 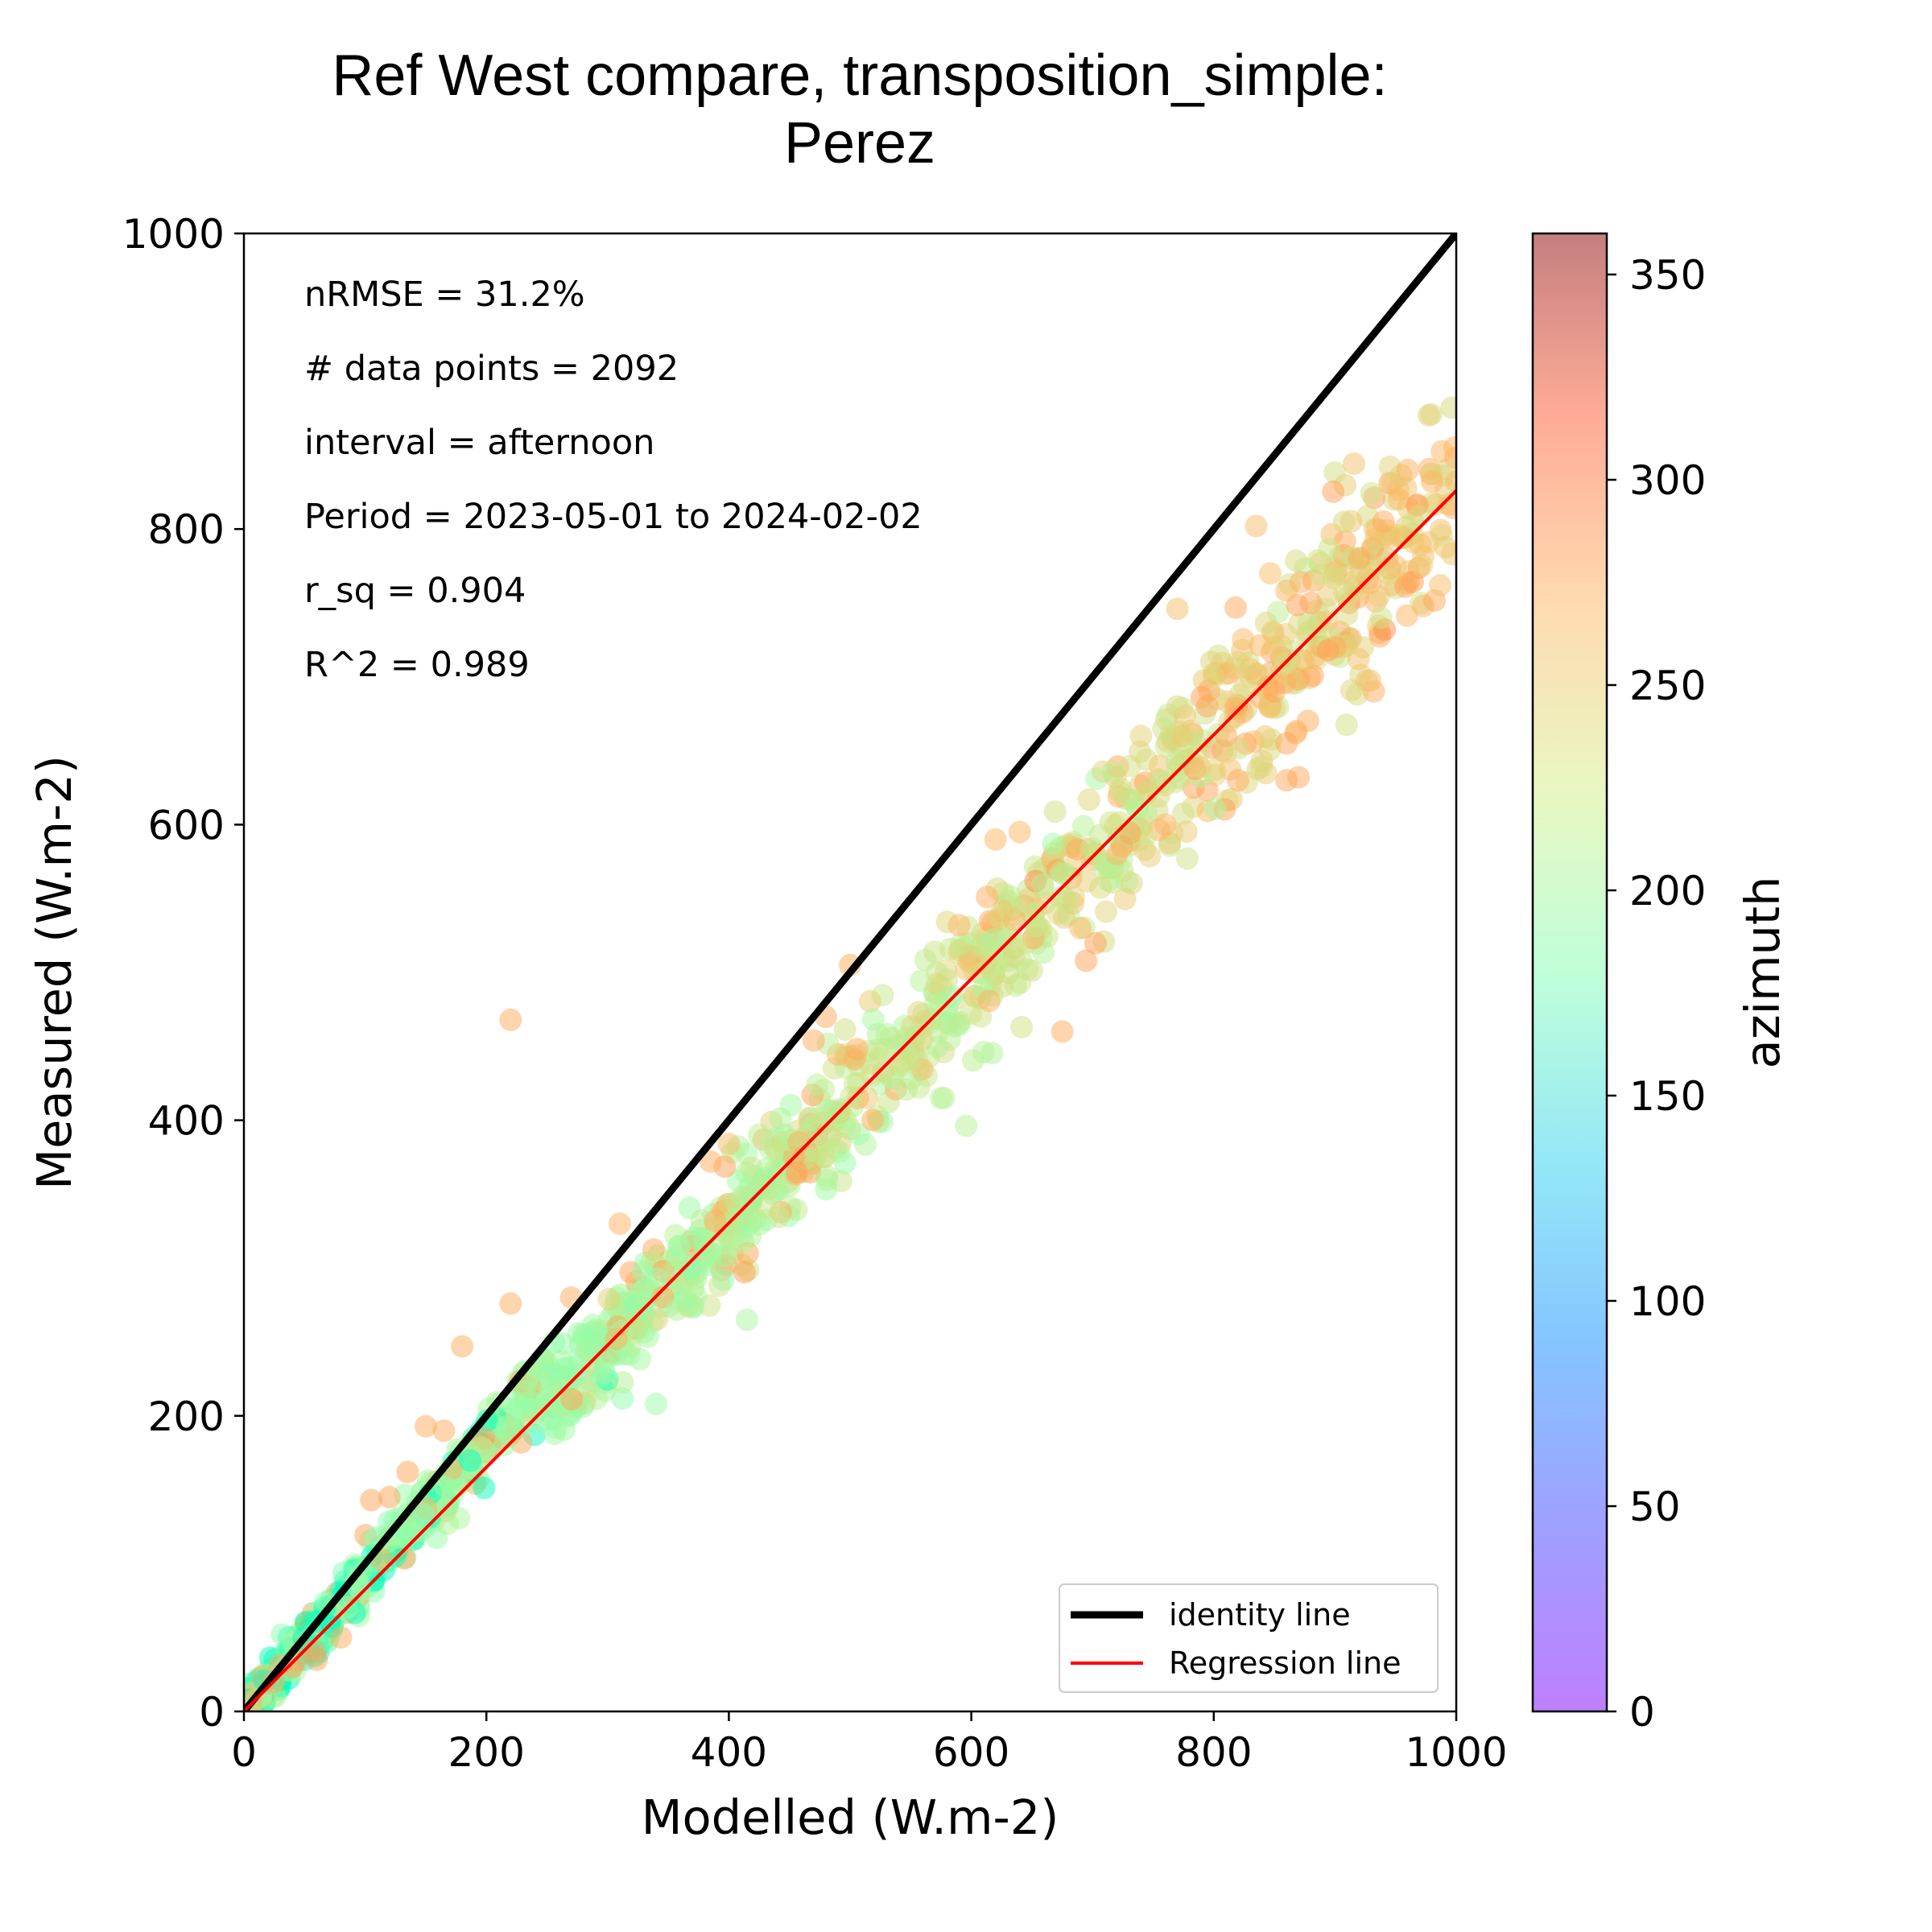 What do you see at coordinates (850, 1817) in the screenshot?
I see `x-axis-label: Modelled (W.m-2)` at bounding box center [850, 1817].